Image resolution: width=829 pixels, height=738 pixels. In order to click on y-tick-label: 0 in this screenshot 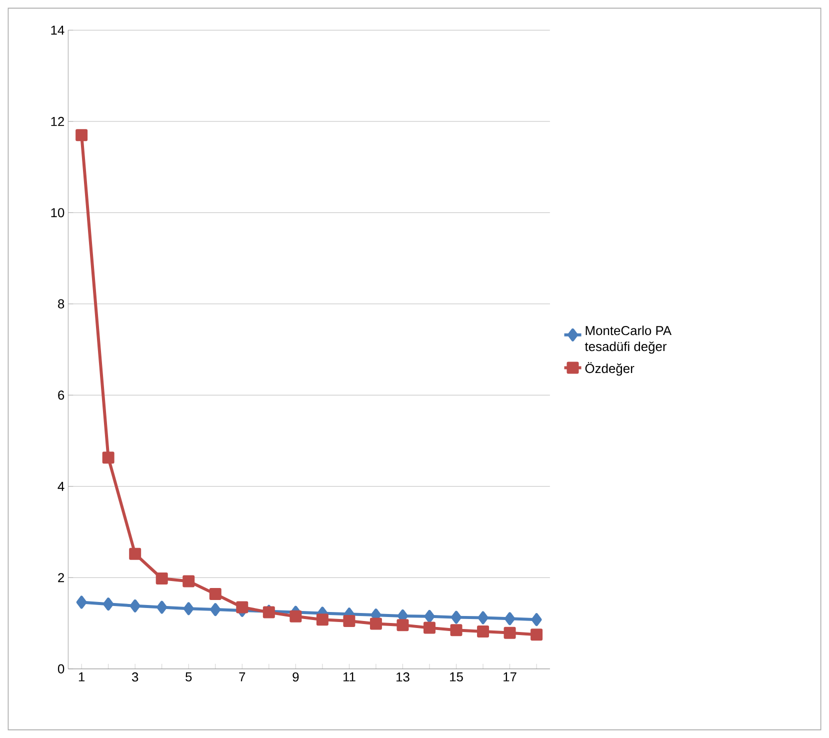, I will do `click(61, 669)`.